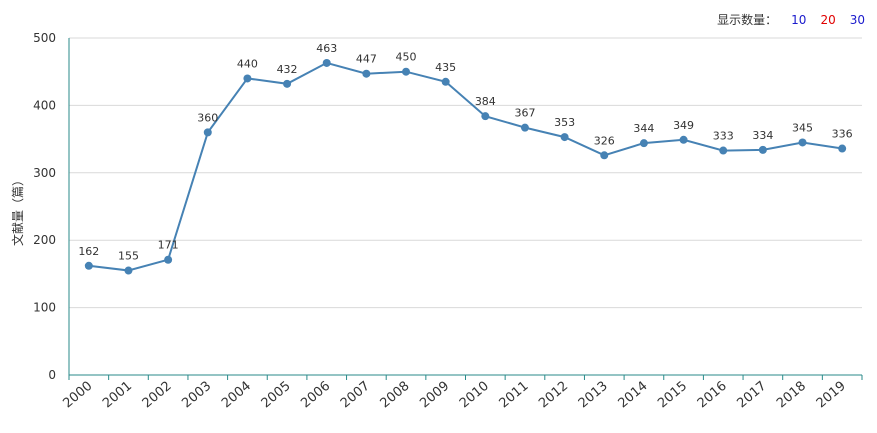 This screenshot has height=433, width=877. I want to click on data-label: 447, so click(366, 59).